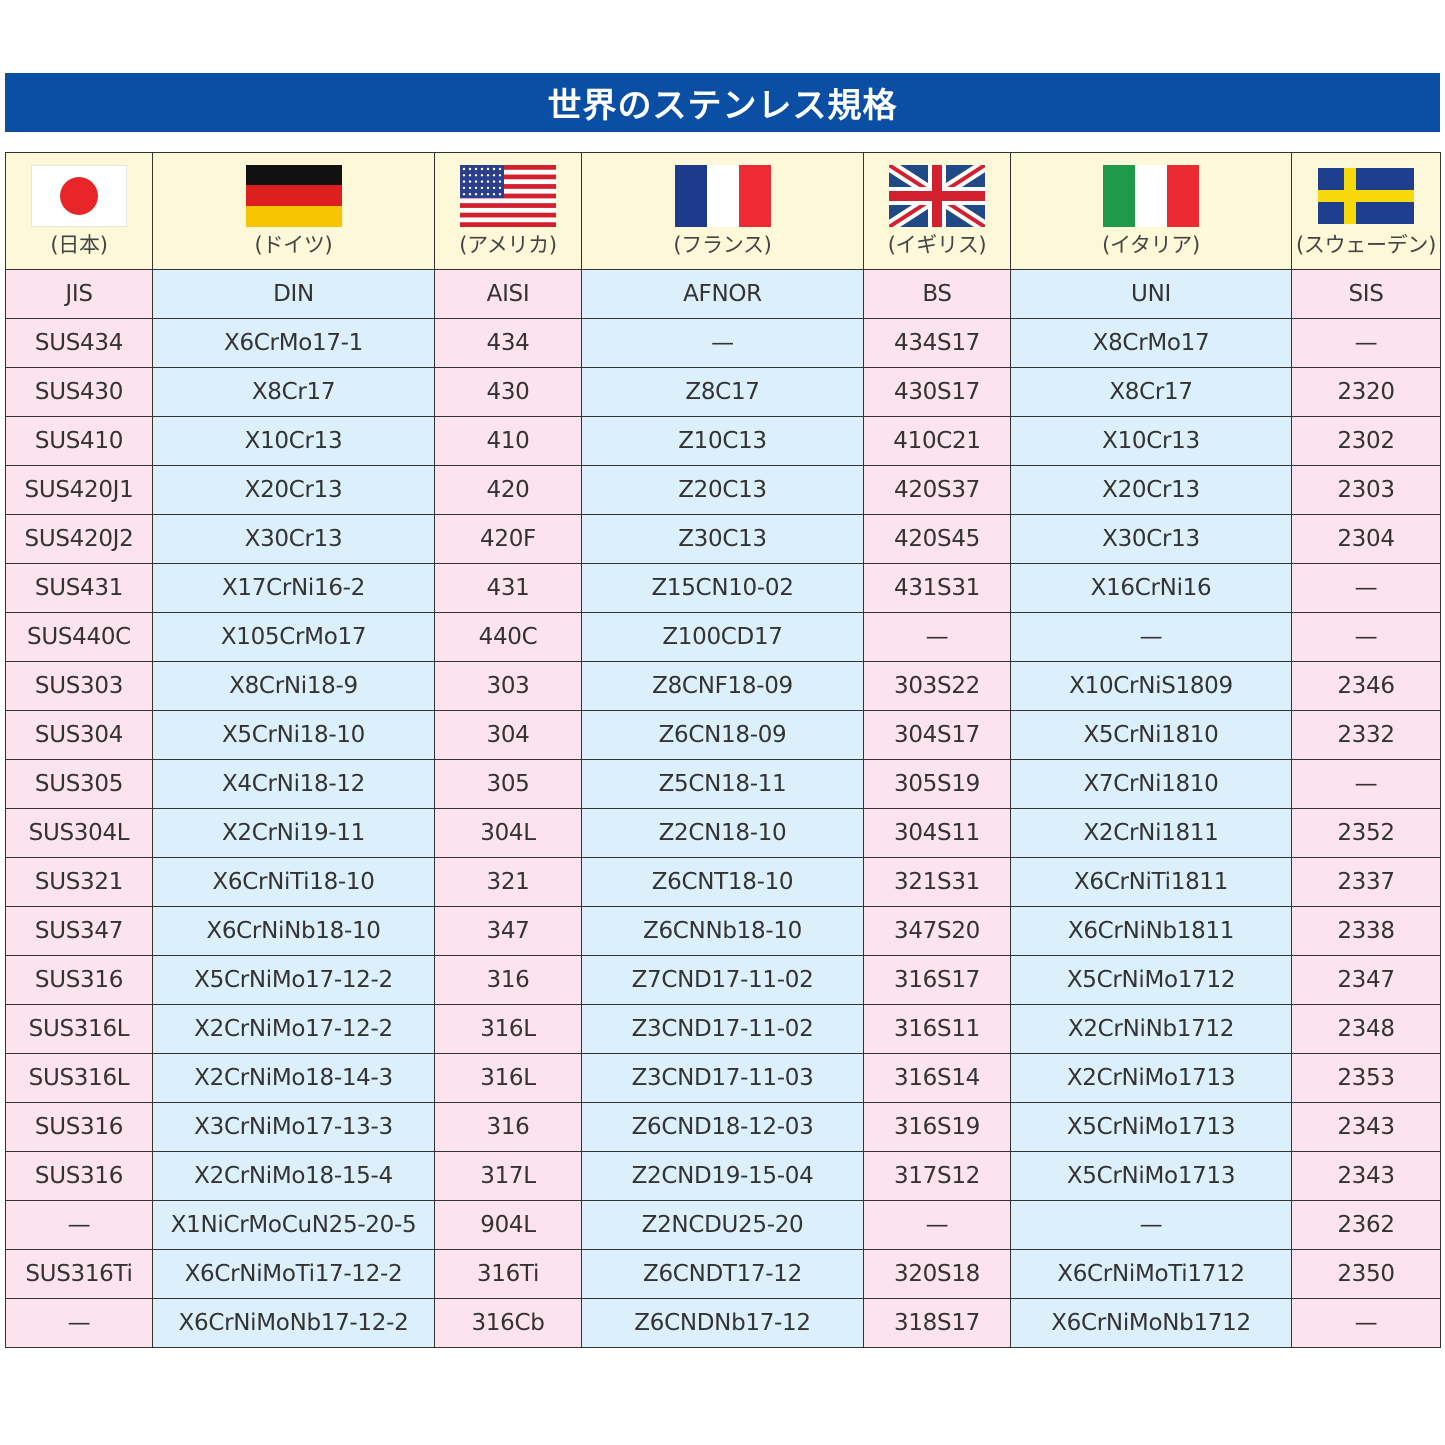  What do you see at coordinates (79, 735) in the screenshot?
I see `cell-jis: SUS304` at bounding box center [79, 735].